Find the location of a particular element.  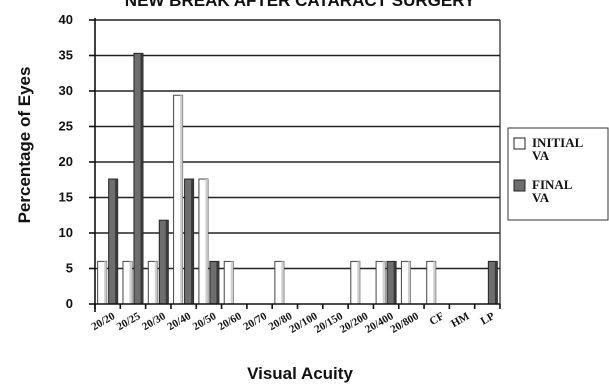

legend-swatch-final-va is located at coordinates (519, 185).